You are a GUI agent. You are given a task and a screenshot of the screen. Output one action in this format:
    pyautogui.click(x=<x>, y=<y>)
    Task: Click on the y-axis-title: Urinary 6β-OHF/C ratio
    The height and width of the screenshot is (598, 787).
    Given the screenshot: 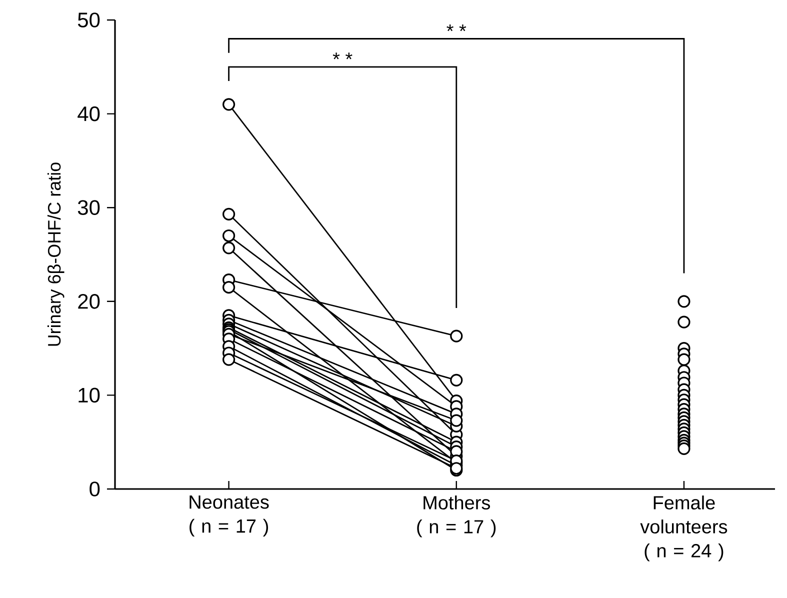 What is the action you would take?
    pyautogui.click(x=55, y=254)
    